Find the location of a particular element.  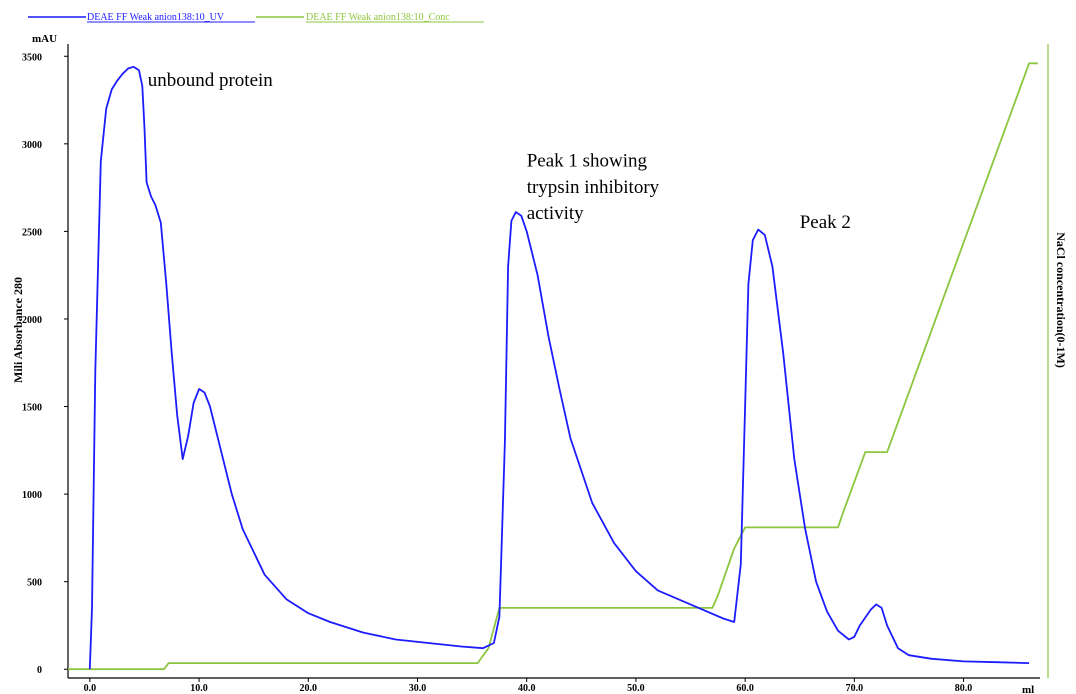

annotation-label: Peak 2 is located at coordinates (825, 222).